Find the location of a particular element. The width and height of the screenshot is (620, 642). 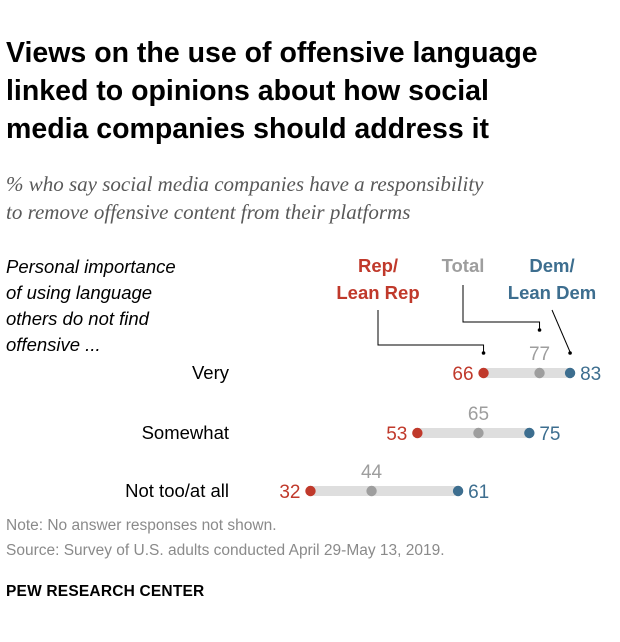

row-heading-line-2: of using language is located at coordinates (79, 292).